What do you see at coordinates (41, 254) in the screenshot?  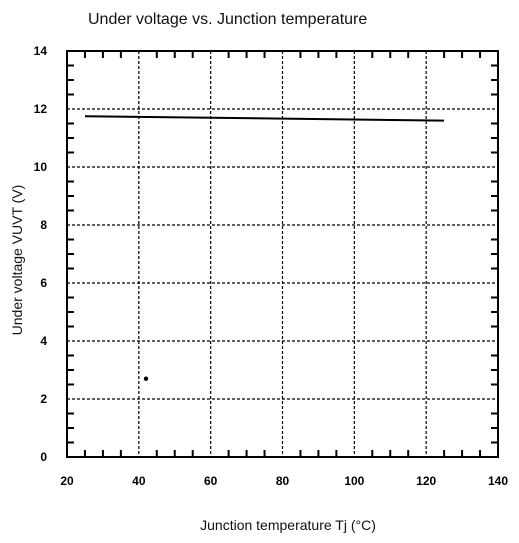 I see `y-tick-labels: 0 2 4 6 8 10 12 14` at bounding box center [41, 254].